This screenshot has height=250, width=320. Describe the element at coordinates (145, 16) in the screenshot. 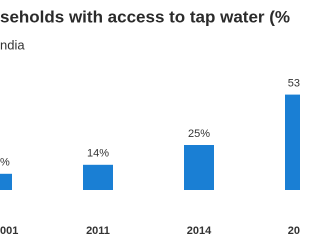

I see `chart-title: seholds with access to tap water (%` at that location.